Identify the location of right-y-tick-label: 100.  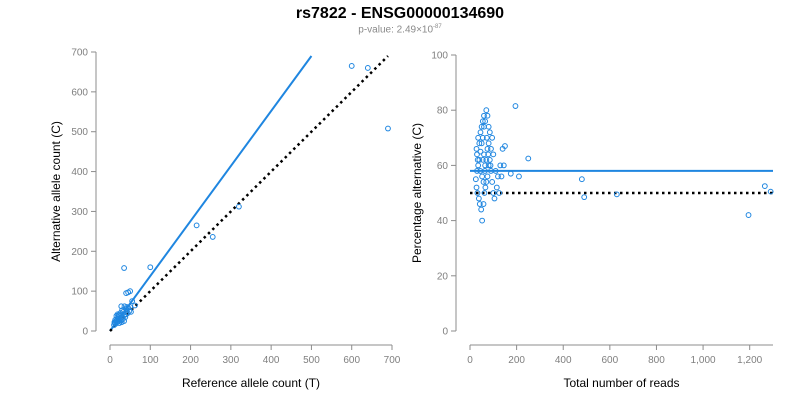
(439, 56).